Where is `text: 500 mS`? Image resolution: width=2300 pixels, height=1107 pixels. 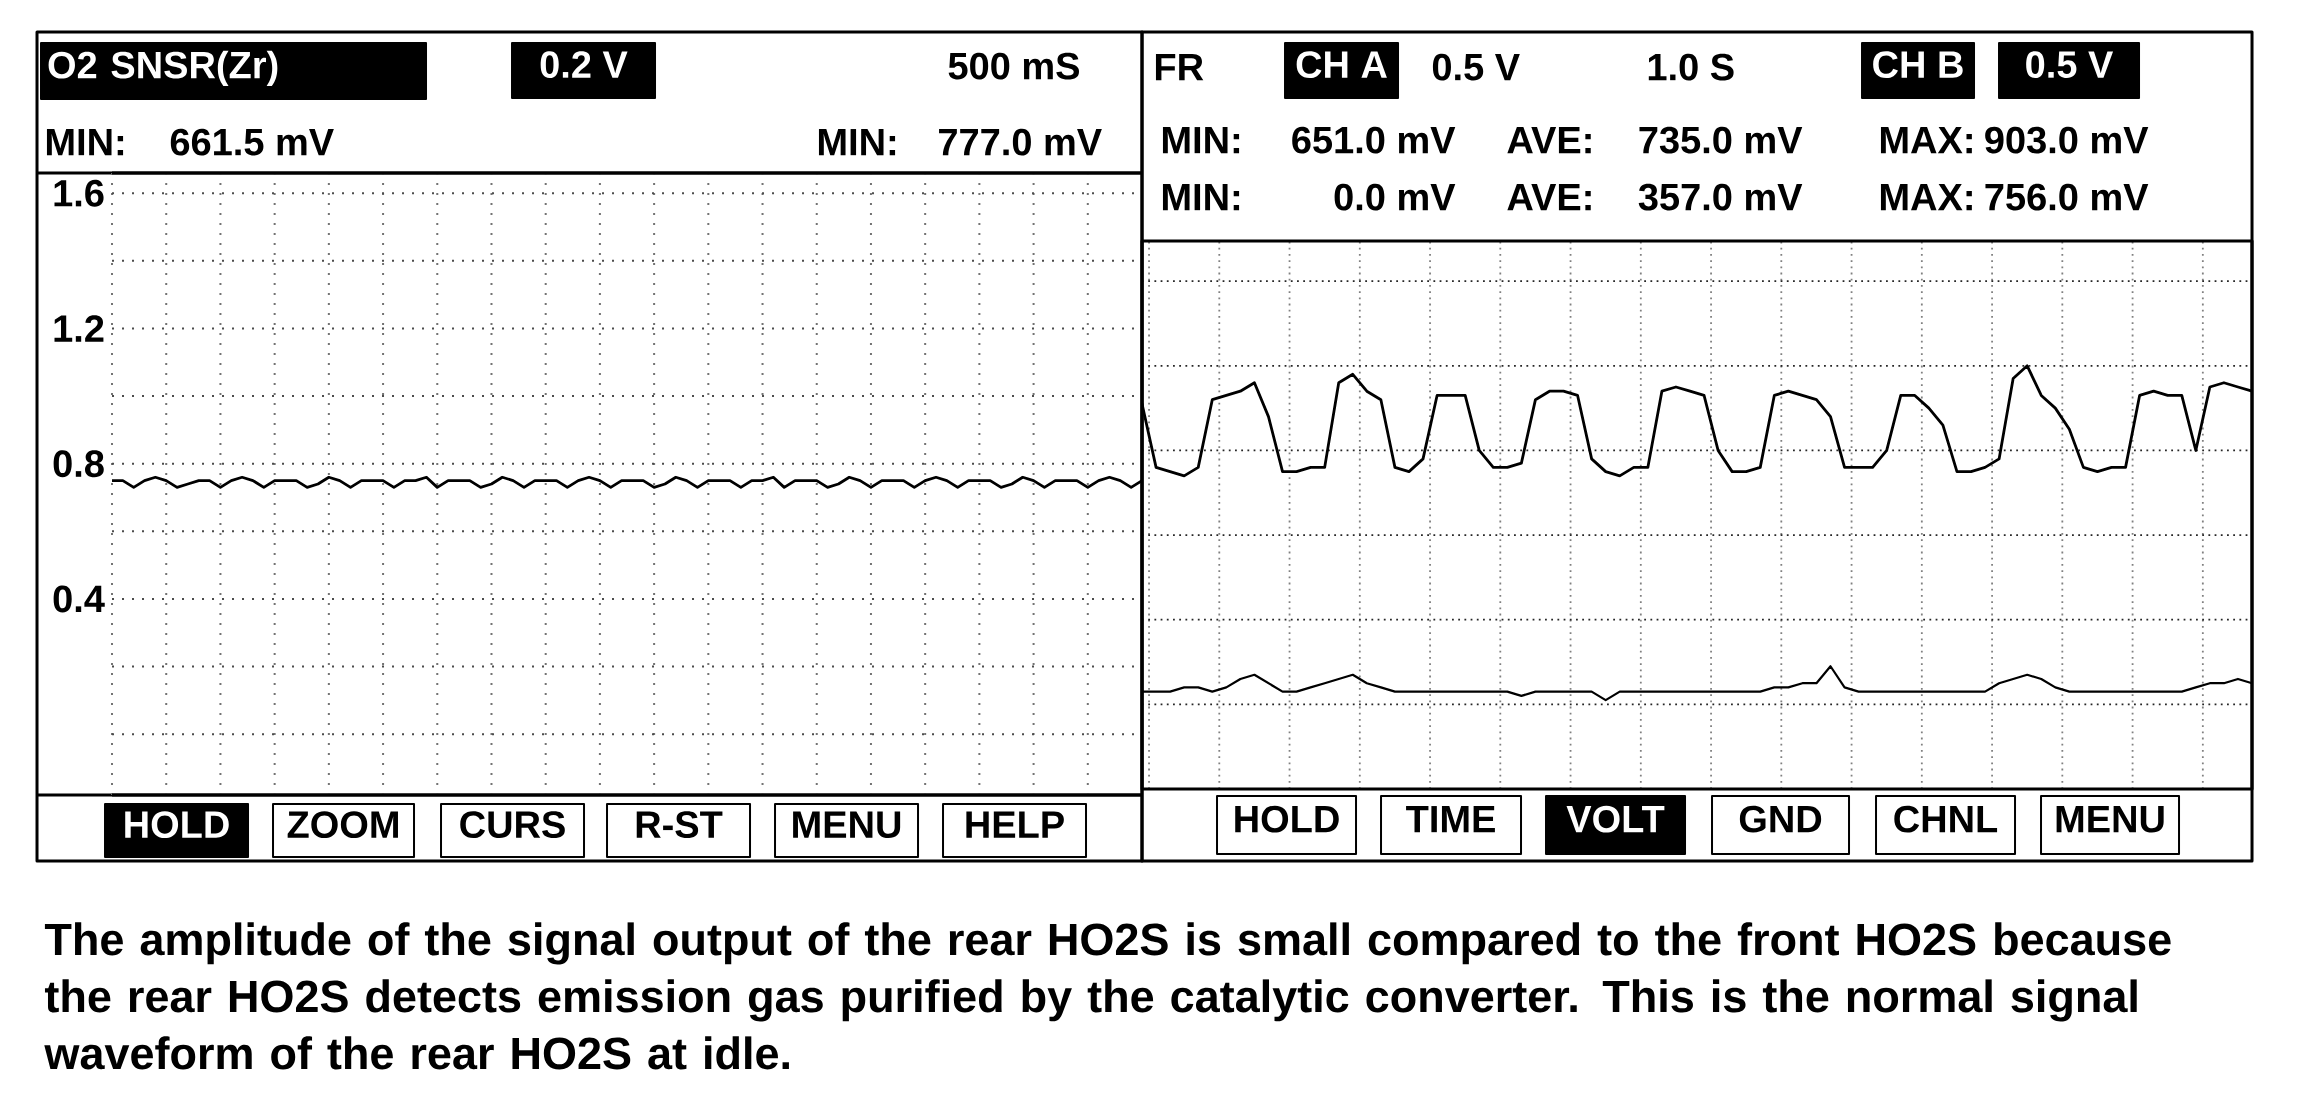
text: 500 mS is located at coordinates (1013, 66).